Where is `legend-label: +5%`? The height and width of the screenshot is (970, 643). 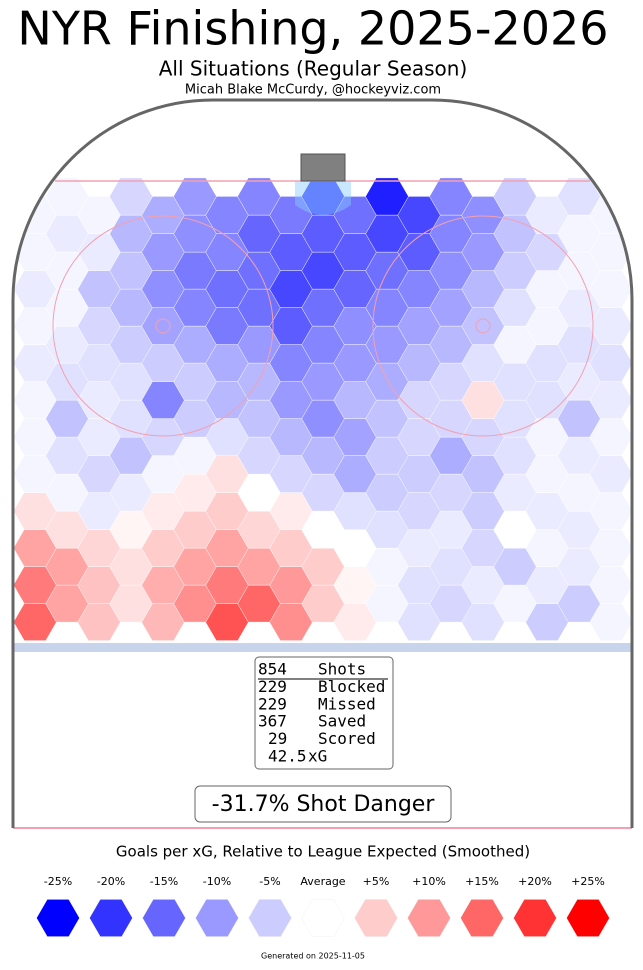 legend-label: +5% is located at coordinates (376, 881).